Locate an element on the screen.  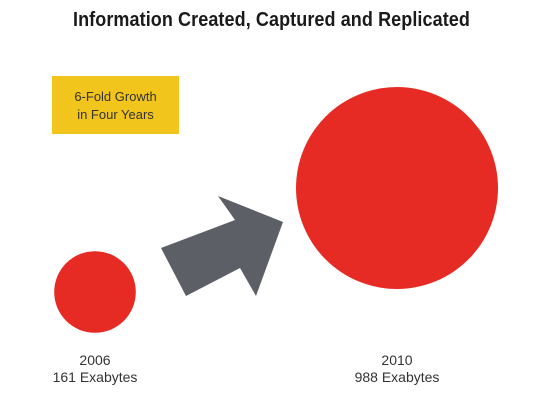
growth-badge: 6-Fold Growth in Four Years is located at coordinates (115, 105).